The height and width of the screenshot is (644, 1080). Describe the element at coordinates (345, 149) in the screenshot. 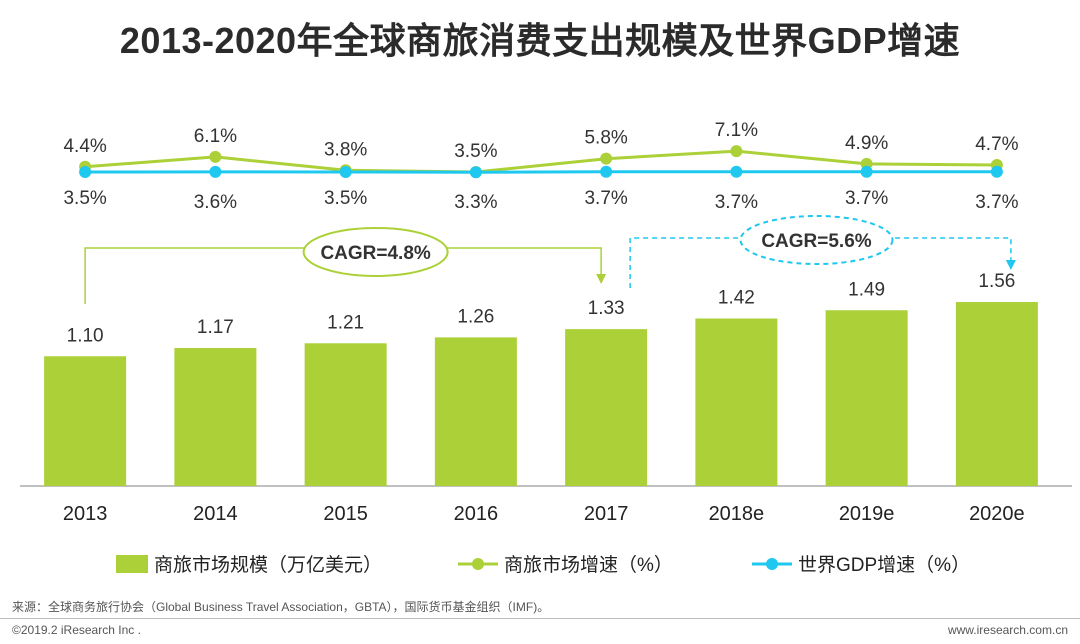

I see `market-growth-label: 3.8%` at that location.